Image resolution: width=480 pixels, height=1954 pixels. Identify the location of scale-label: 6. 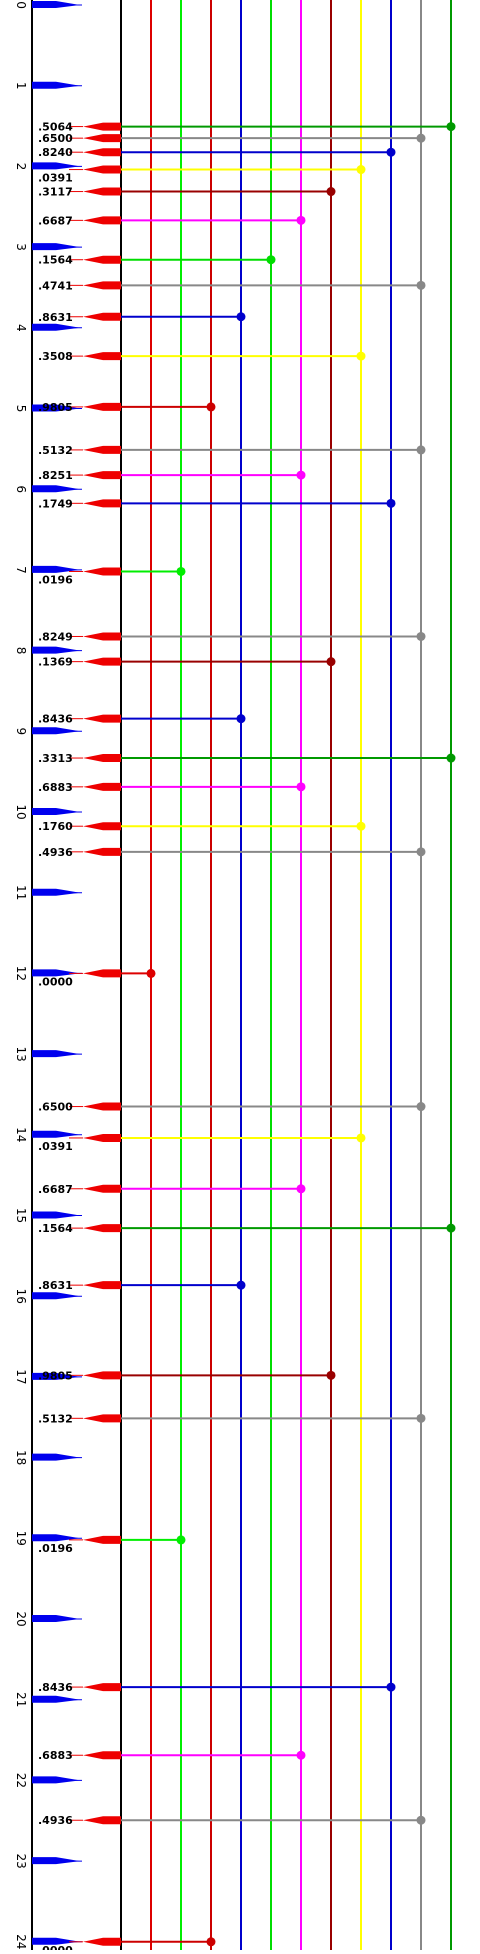
(21, 489).